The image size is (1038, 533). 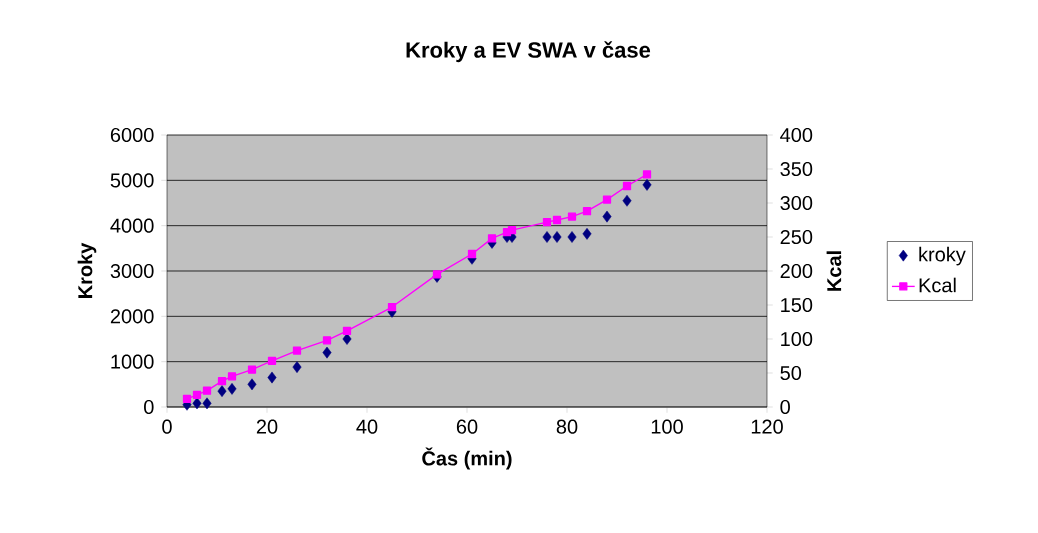 I want to click on x-tick-label: 120, so click(x=767, y=426).